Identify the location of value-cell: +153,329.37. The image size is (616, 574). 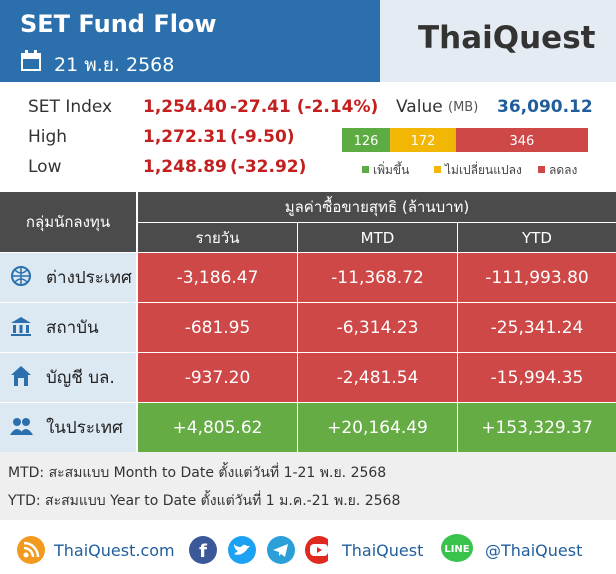
(537, 427).